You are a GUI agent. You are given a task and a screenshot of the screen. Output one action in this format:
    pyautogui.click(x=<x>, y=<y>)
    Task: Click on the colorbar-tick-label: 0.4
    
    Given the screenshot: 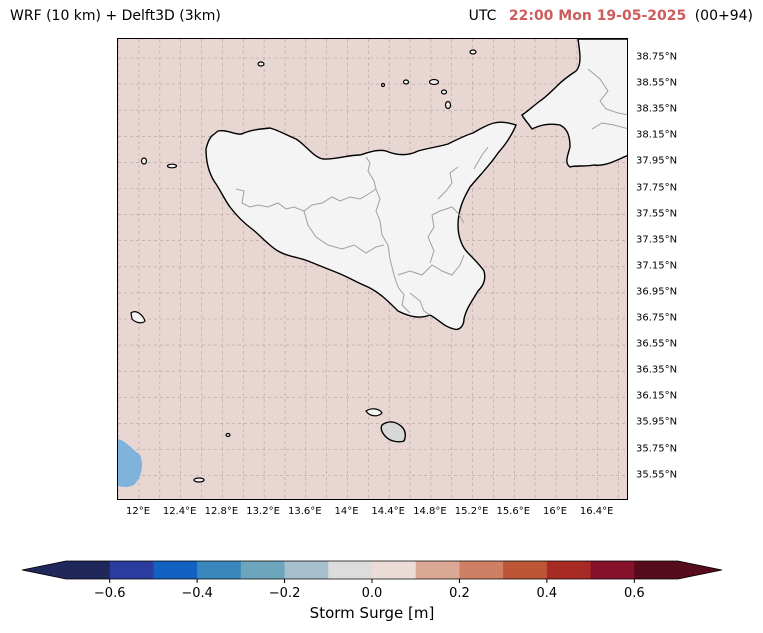 What is the action you would take?
    pyautogui.click(x=547, y=593)
    